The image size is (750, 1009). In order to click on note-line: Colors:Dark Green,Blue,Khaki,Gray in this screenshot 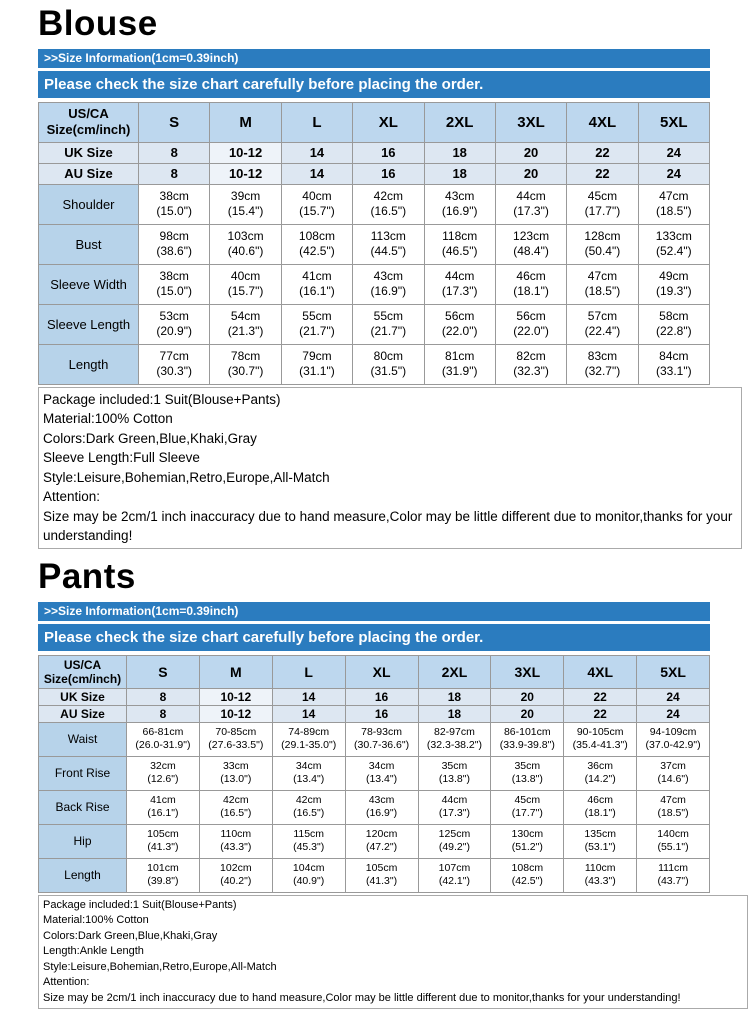, I will do `click(390, 439)`.